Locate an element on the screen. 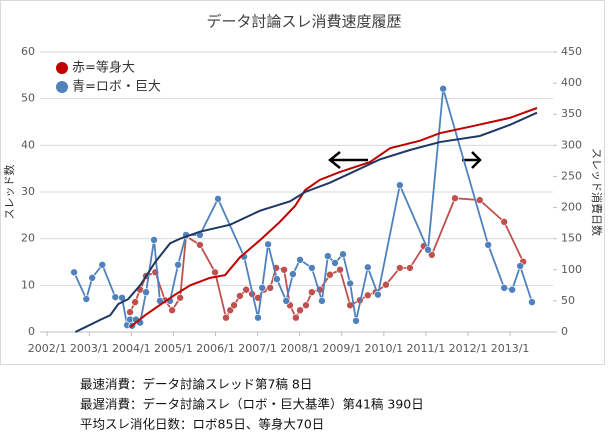  y2-tick-label: 0 is located at coordinates (564, 331).